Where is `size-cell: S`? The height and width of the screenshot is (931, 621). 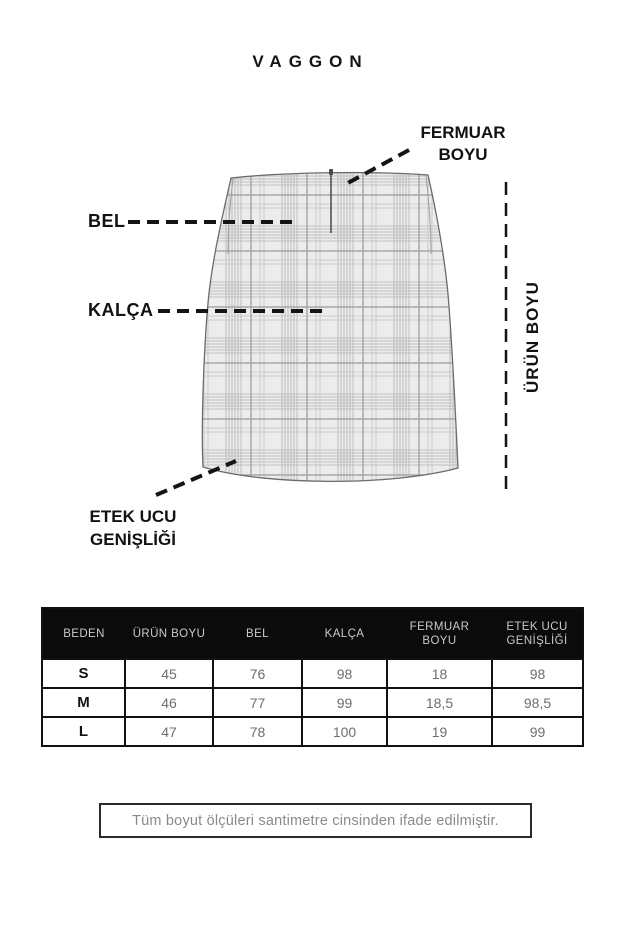
size-cell: S is located at coordinates (83, 673).